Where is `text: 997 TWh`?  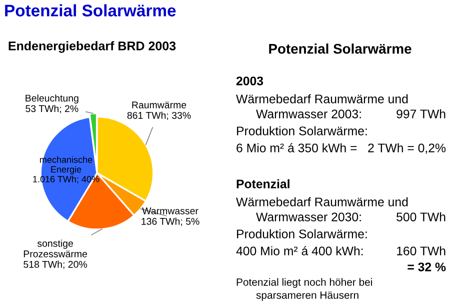
text: 997 TWh is located at coordinates (421, 113).